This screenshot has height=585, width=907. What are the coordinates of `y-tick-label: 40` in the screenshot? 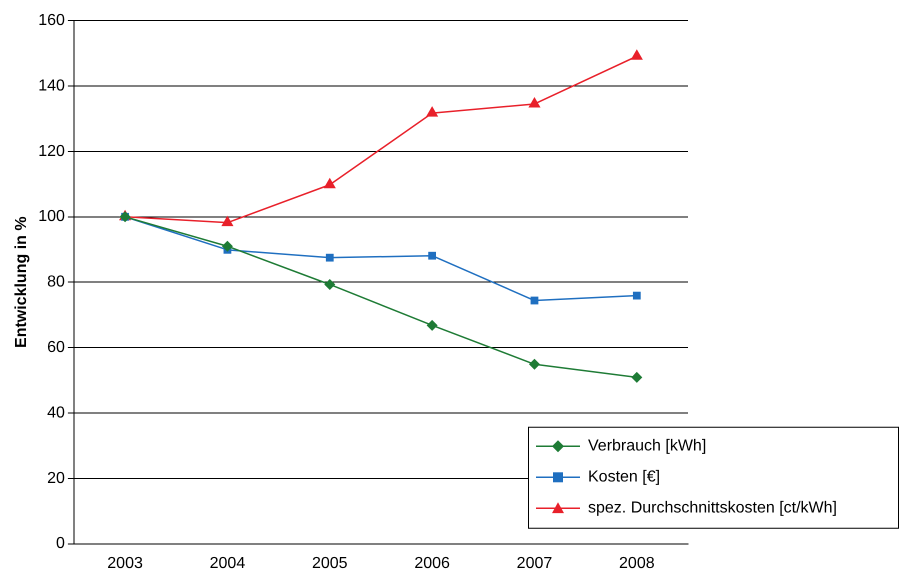 It's located at (56, 413).